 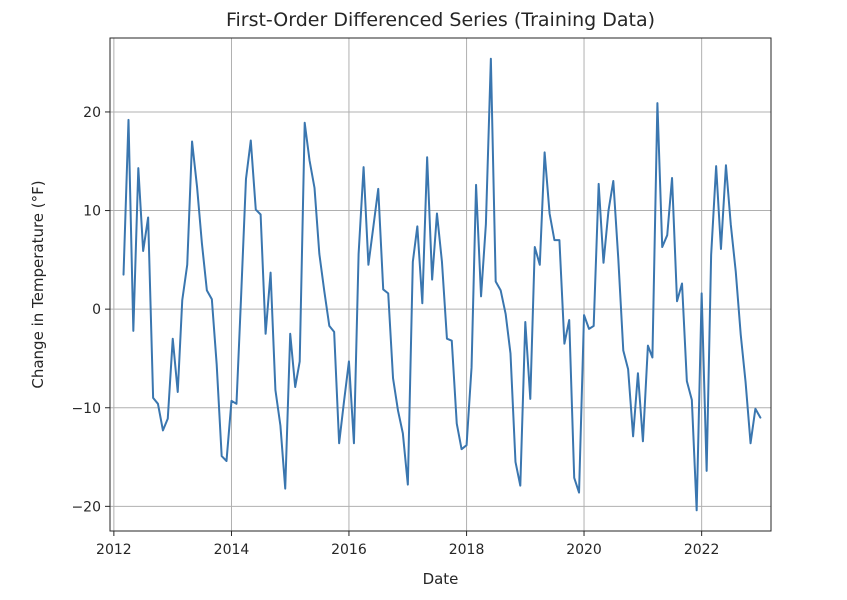 I want to click on y-axis-label: Change in Temperature (°F), so click(x=38, y=284).